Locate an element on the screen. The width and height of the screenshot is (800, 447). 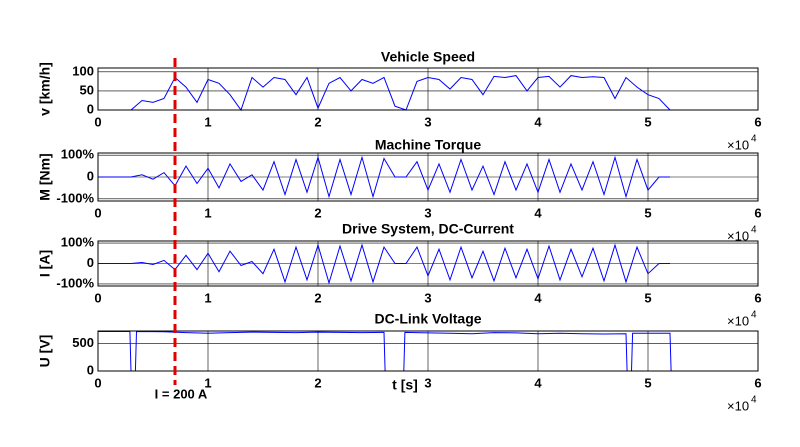
y-tick-label: 500 is located at coordinates (83, 342).